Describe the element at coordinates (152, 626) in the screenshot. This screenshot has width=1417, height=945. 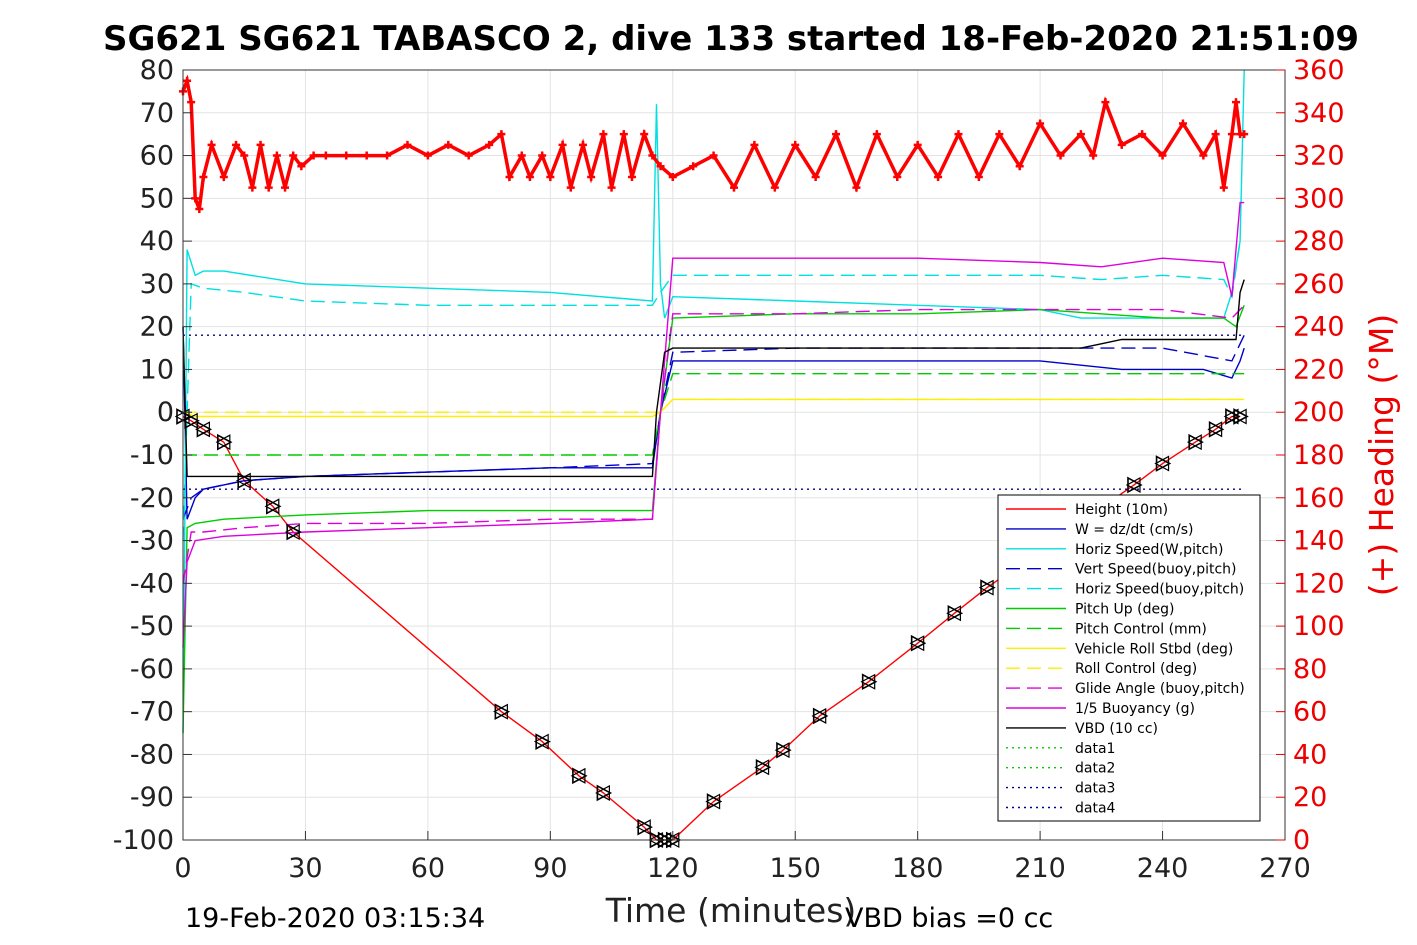
I see `tick-label-left: -50` at that location.